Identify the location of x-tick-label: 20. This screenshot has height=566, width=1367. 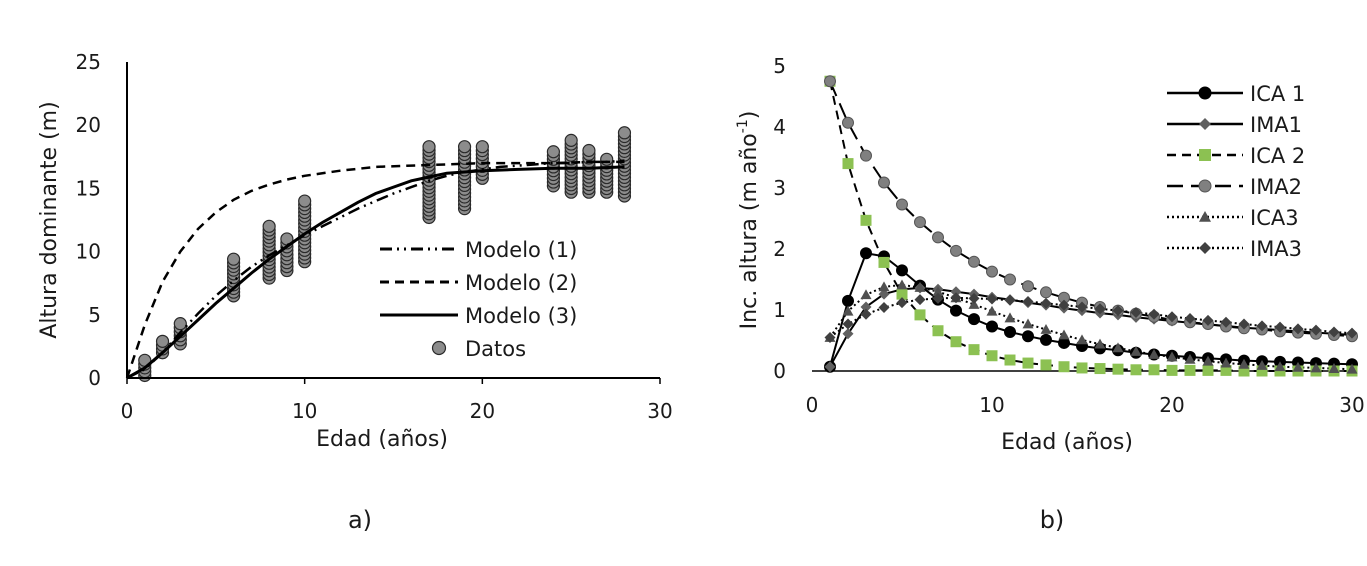
(1171, 405).